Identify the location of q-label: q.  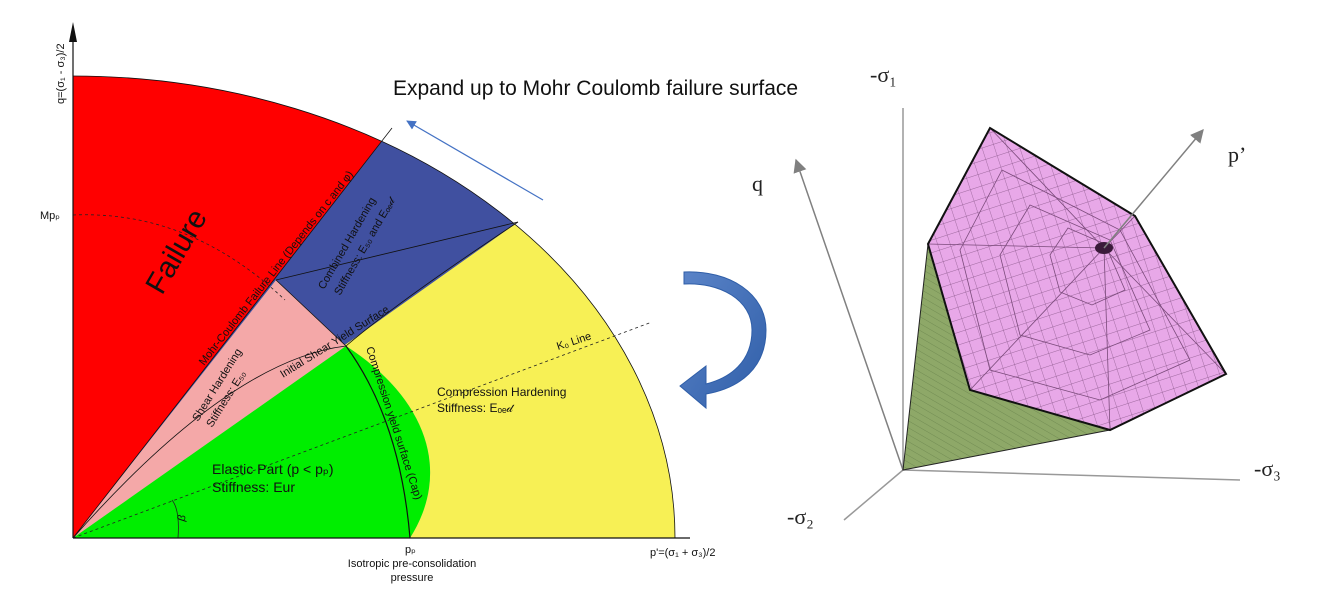
(757, 183).